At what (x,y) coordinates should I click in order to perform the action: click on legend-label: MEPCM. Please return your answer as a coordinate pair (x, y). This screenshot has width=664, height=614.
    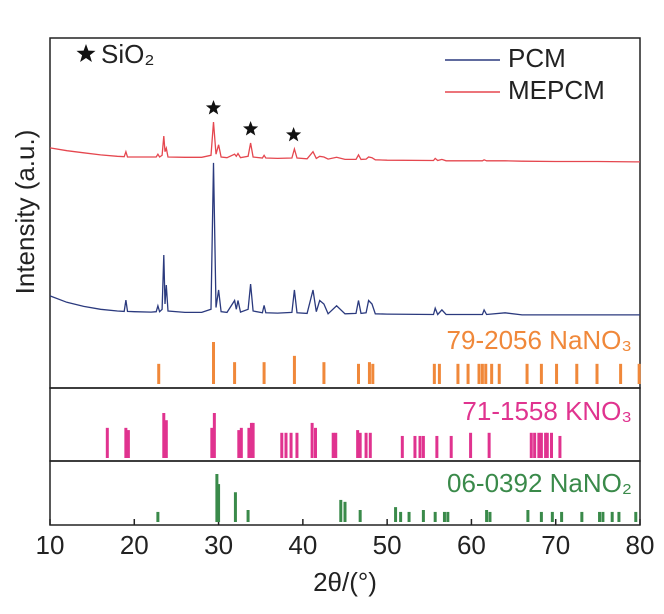
    Looking at the image, I should click on (556, 90).